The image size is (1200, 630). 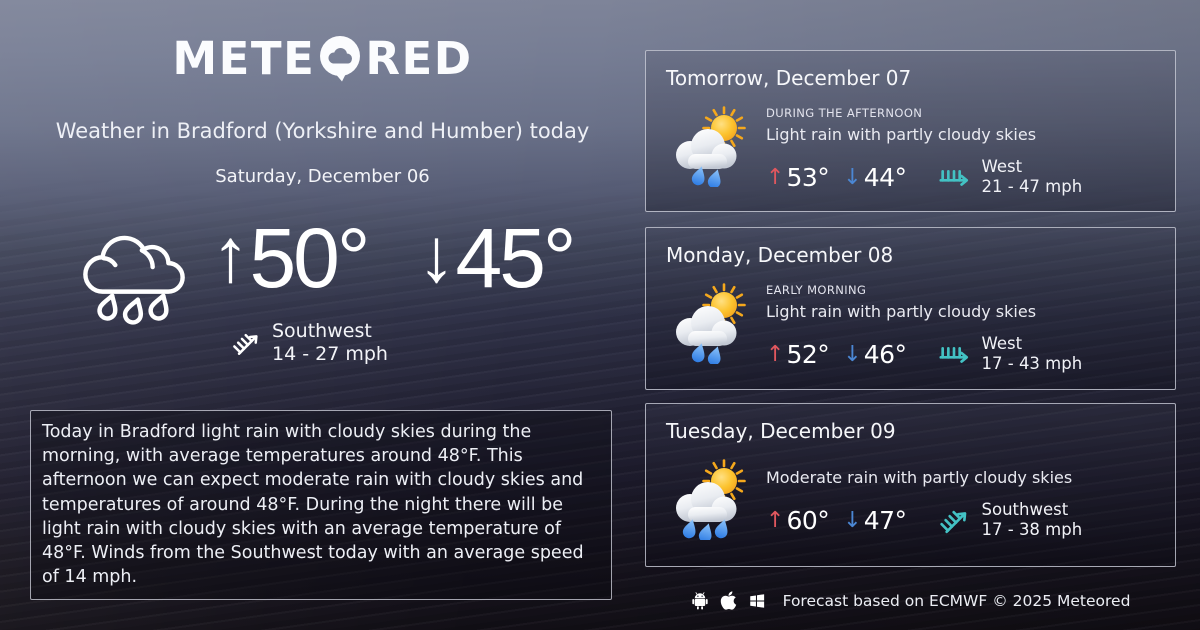 What do you see at coordinates (885, 177) in the screenshot?
I see `forecast-low-temp: 44°` at bounding box center [885, 177].